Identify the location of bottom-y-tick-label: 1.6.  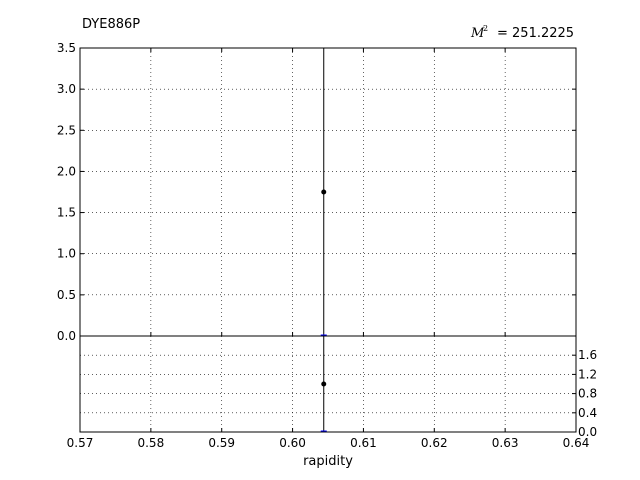
(587, 355).